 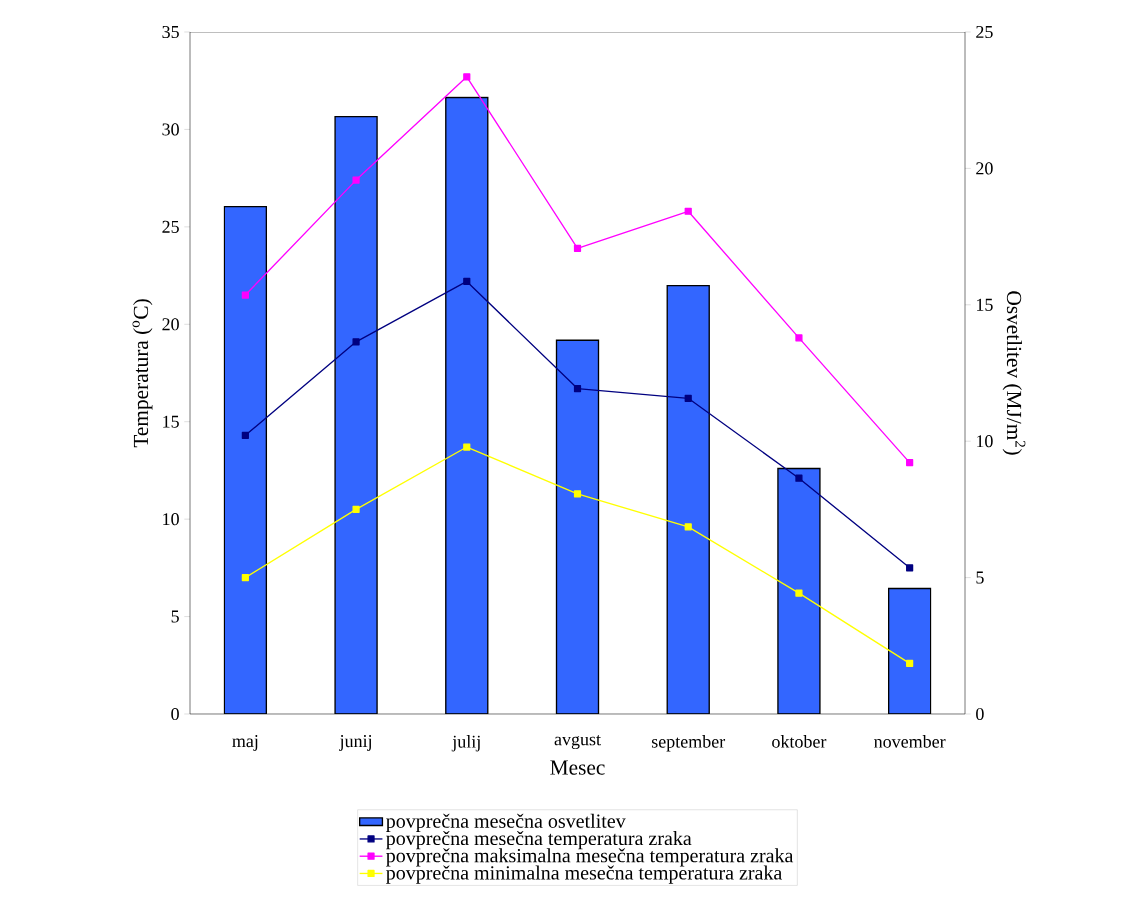 I want to click on y-tick-label: 15, so click(x=171, y=421).